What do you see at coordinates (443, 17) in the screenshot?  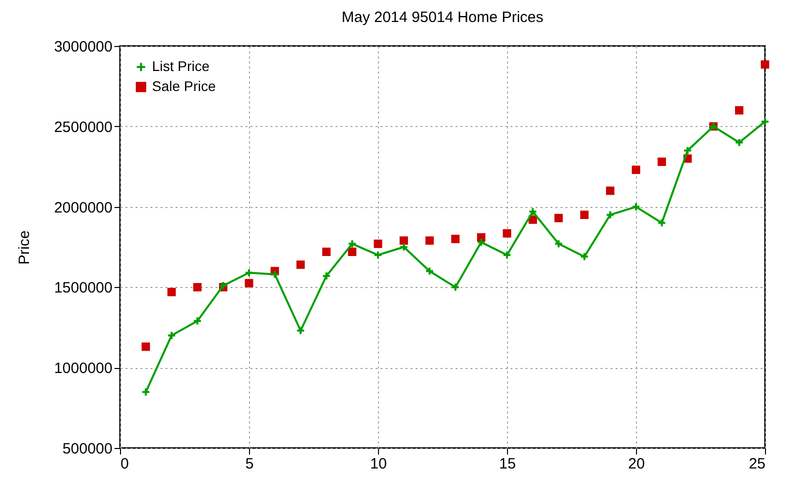 I see `chart-title: May 2014 95014 Home Prices` at bounding box center [443, 17].